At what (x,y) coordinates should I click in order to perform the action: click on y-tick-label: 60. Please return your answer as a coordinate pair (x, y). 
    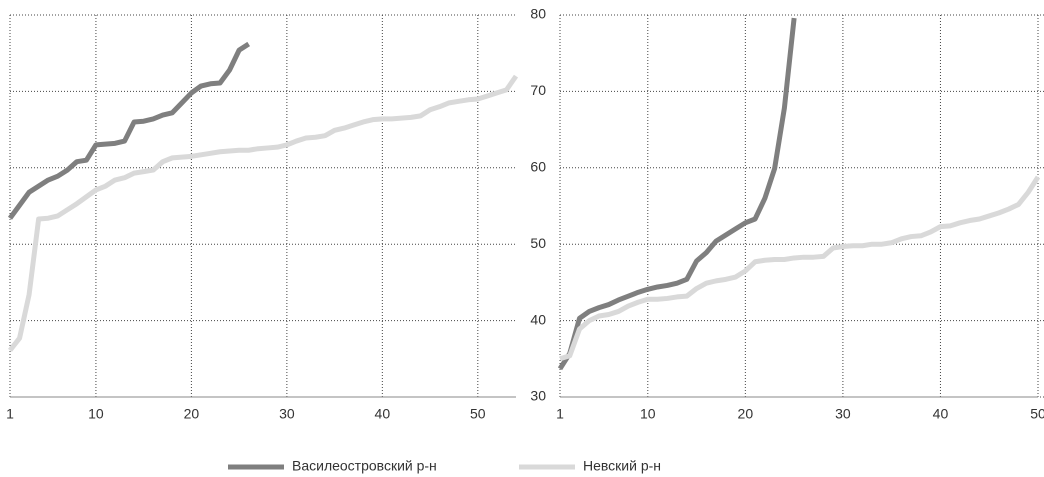
    Looking at the image, I should click on (538, 167).